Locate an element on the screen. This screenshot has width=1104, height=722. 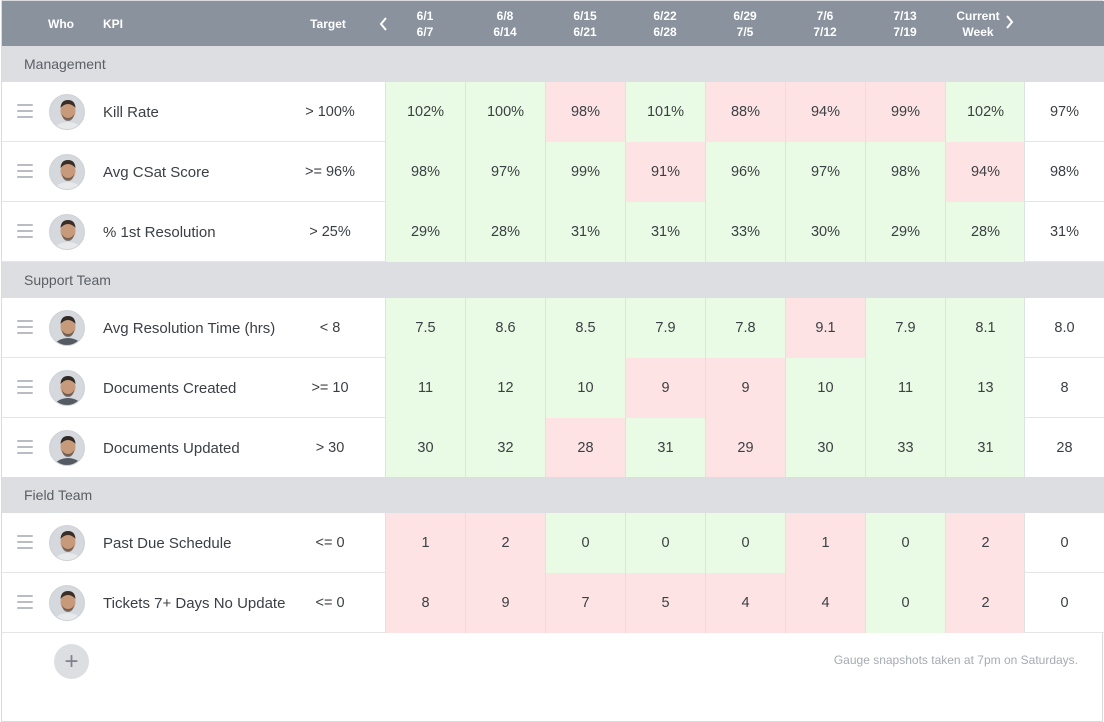
week-value-cell: 8.5 is located at coordinates (585, 328).